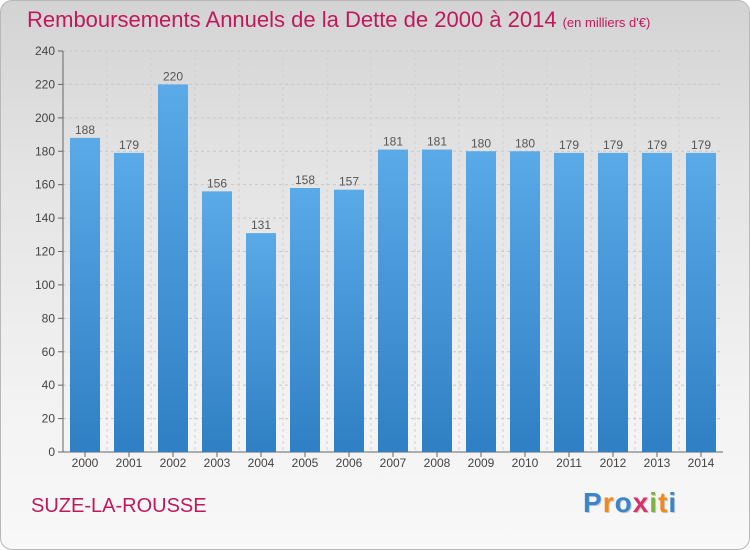 The width and height of the screenshot is (750, 550). What do you see at coordinates (217, 463) in the screenshot?
I see `x-tick-label-2003: 2003` at bounding box center [217, 463].